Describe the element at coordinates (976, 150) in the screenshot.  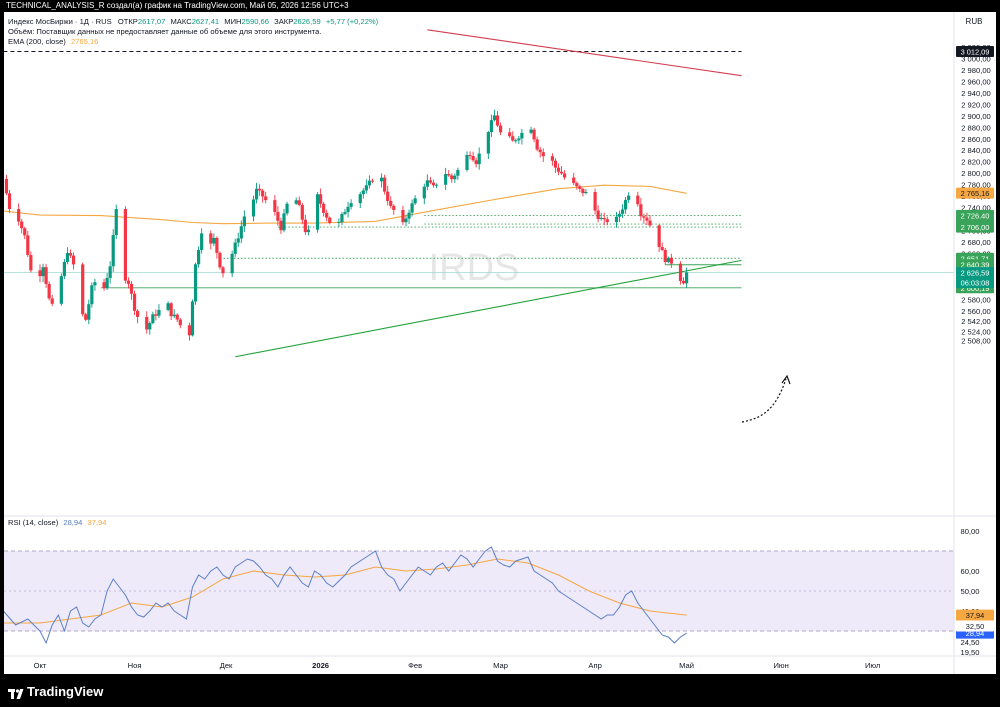
I see `price-tick-label: 2 840,00` at that location.